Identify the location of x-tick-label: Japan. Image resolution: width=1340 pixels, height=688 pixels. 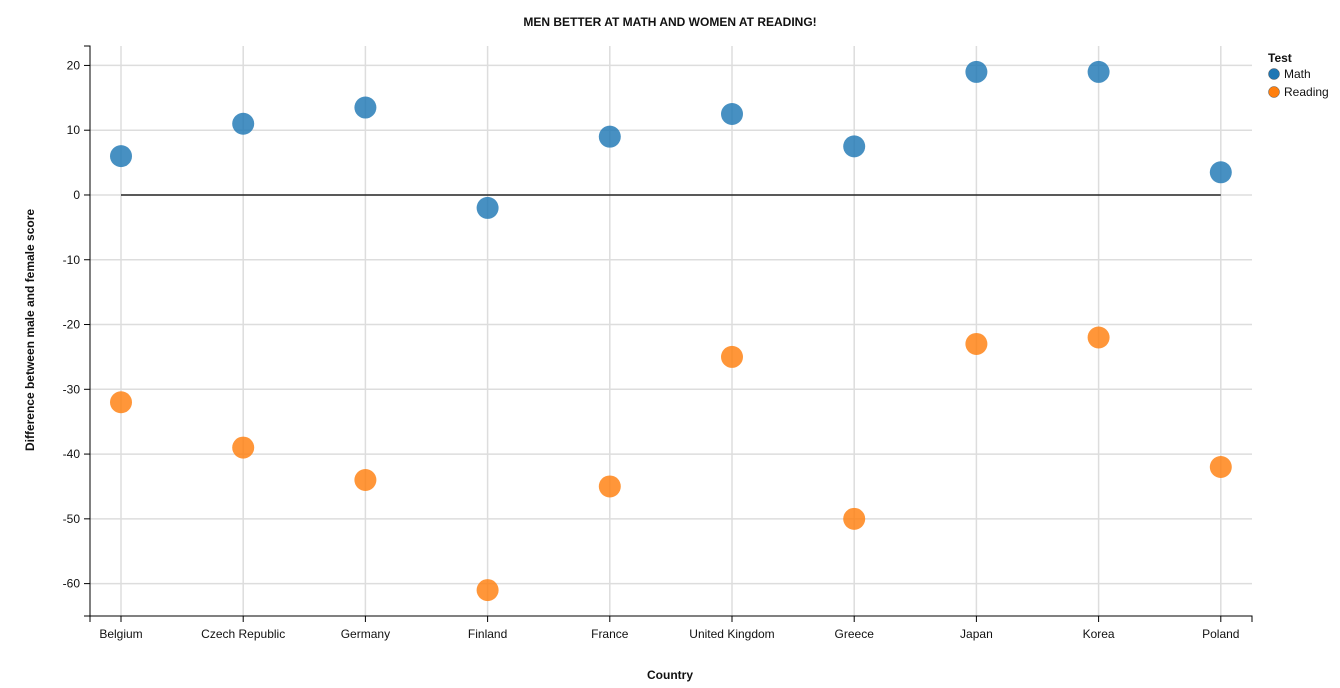
(976, 634).